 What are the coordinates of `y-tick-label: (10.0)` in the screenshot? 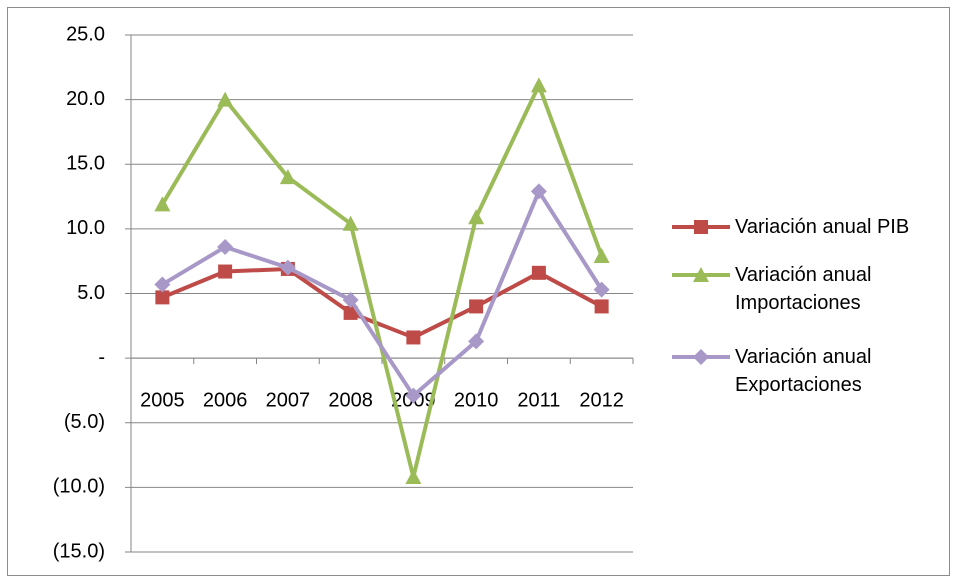 It's located at (79, 487).